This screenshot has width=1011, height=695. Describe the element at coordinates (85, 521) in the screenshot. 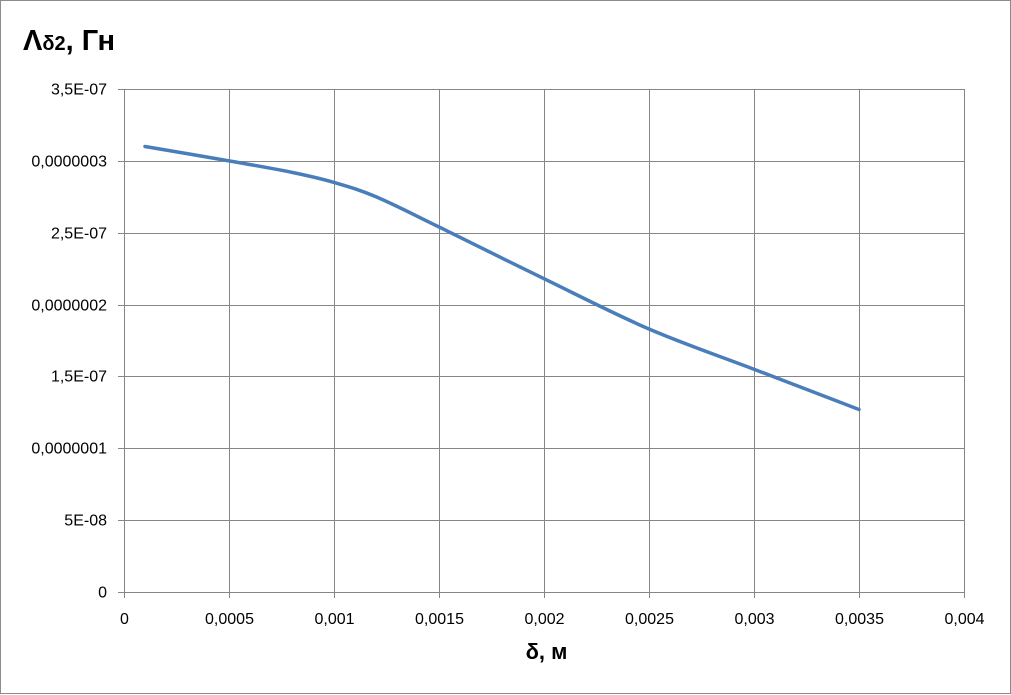

I see `y-tick-label: 5E-08` at that location.